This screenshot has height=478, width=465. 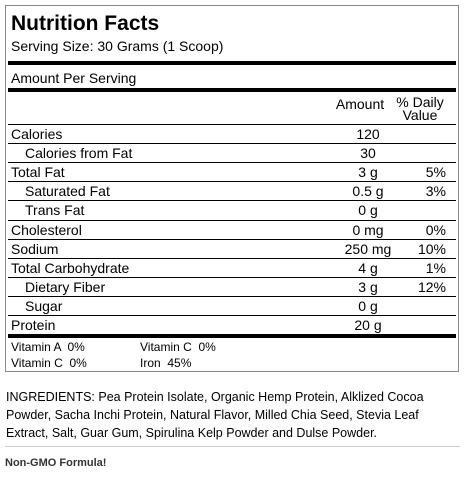 I want to click on nutrient-row: Sodium 250 mg 10%, so click(x=232, y=248).